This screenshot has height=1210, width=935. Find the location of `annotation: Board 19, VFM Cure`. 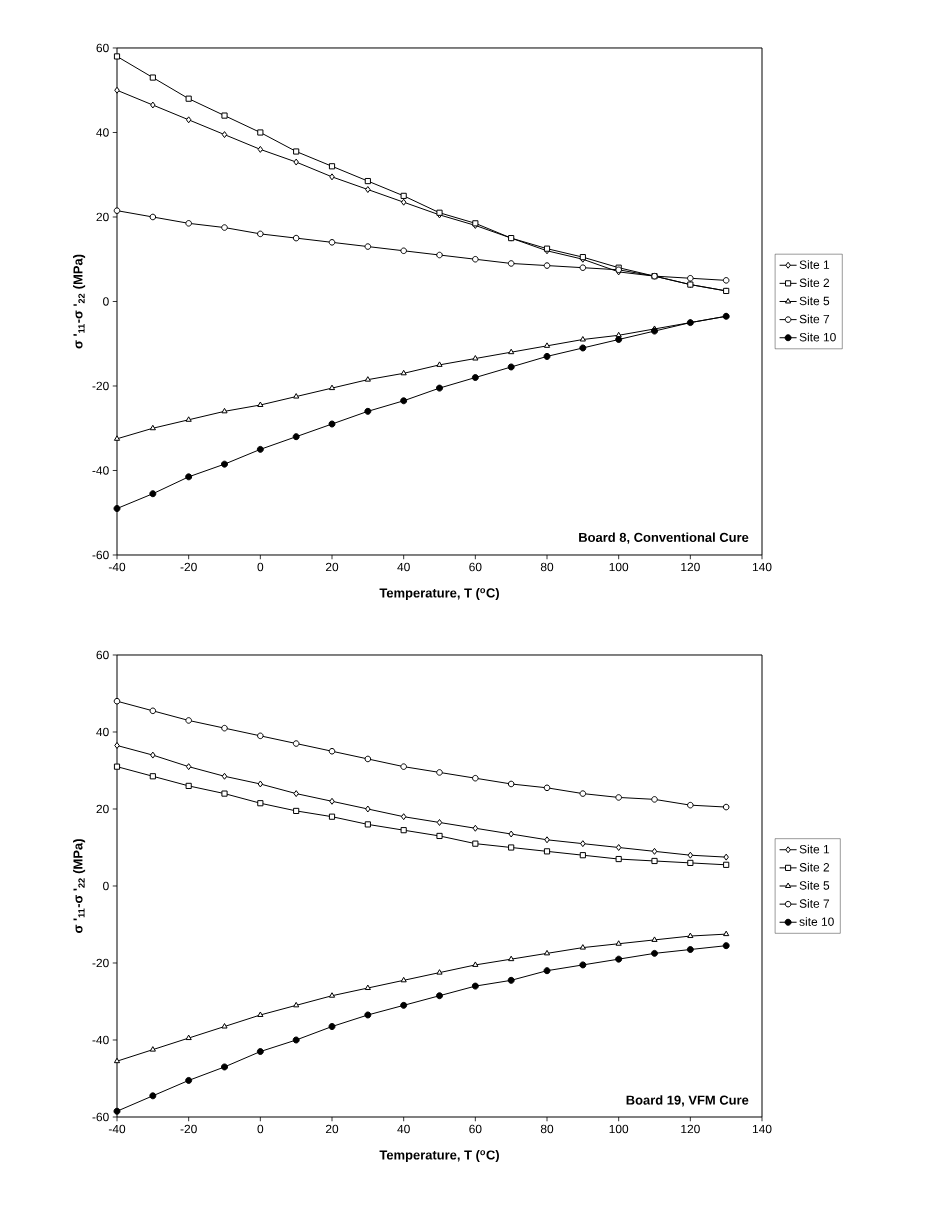

annotation: Board 19, VFM Cure is located at coordinates (687, 1101).